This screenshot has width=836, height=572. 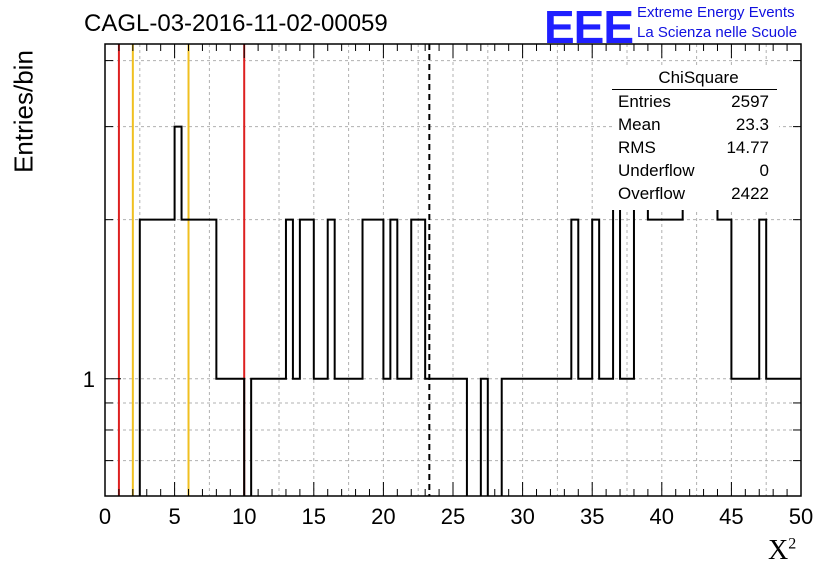 I want to click on stats-row-mean: Mean 23.3, so click(x=694, y=126).